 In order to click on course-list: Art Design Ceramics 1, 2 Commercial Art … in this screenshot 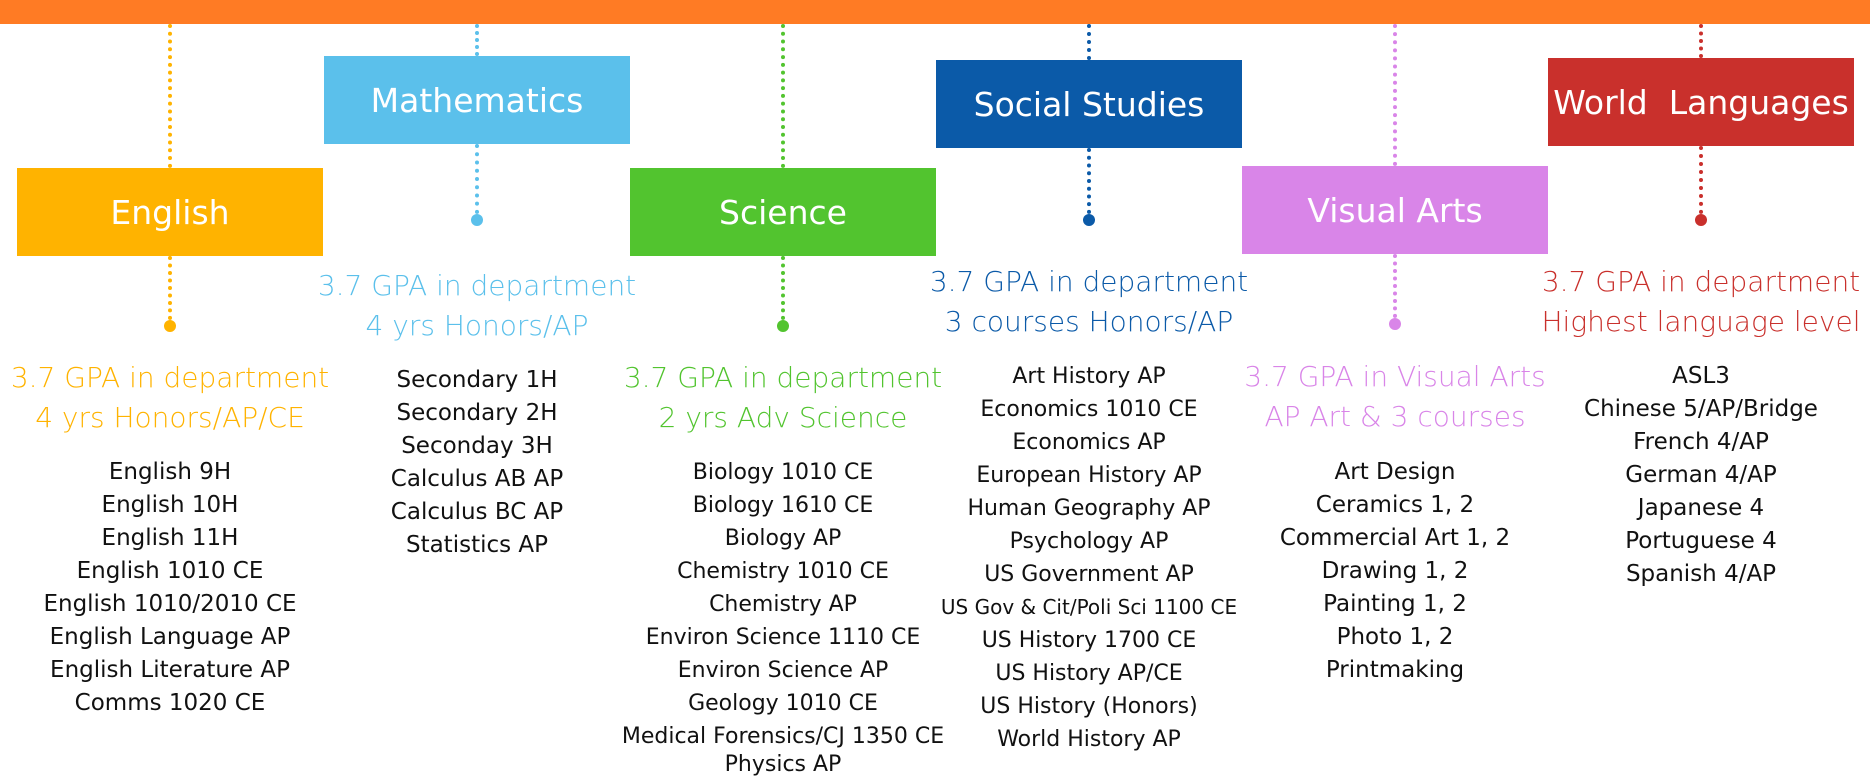, I will do `click(1395, 571)`.